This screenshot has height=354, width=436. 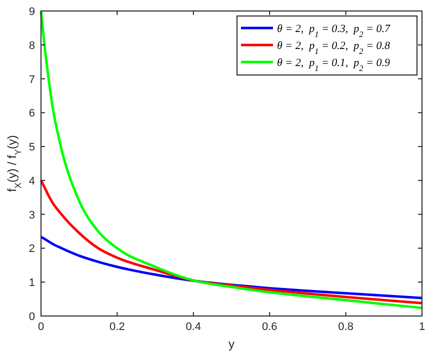 What do you see at coordinates (31, 80) in the screenshot?
I see `y-tick-label: 7` at bounding box center [31, 80].